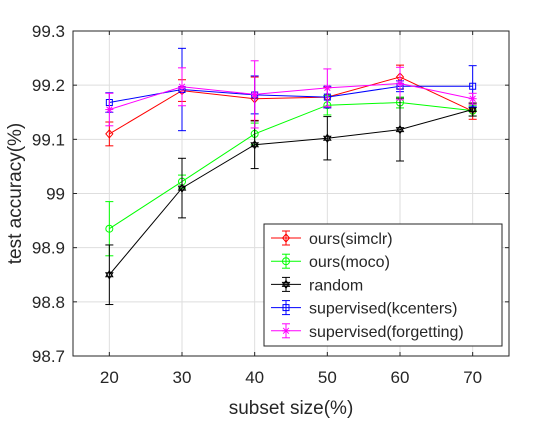  I want to click on y-tick-label: 99, so click(55, 194).